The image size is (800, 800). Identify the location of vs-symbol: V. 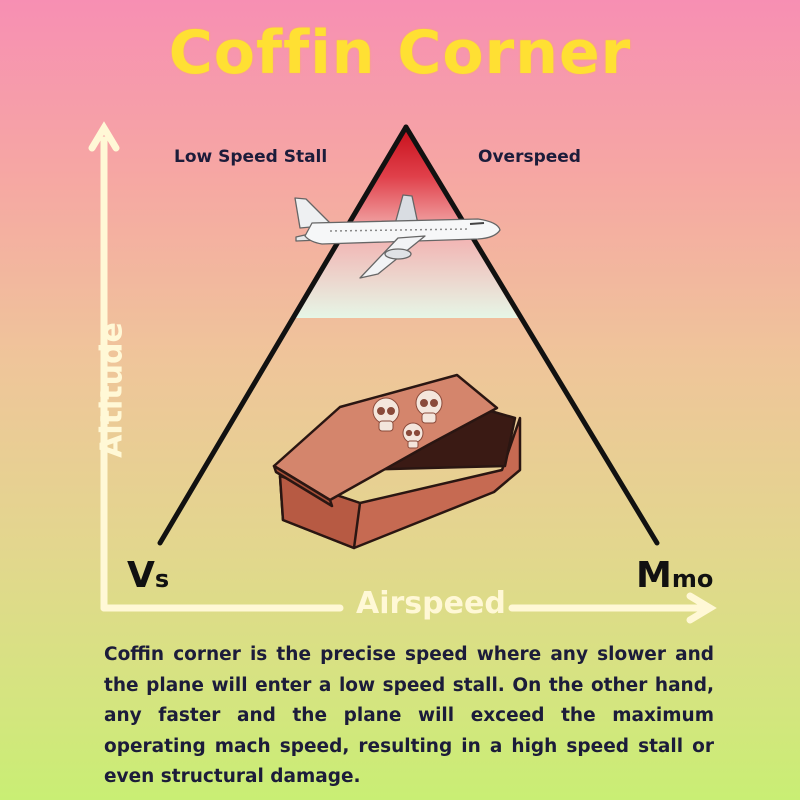
(141, 575).